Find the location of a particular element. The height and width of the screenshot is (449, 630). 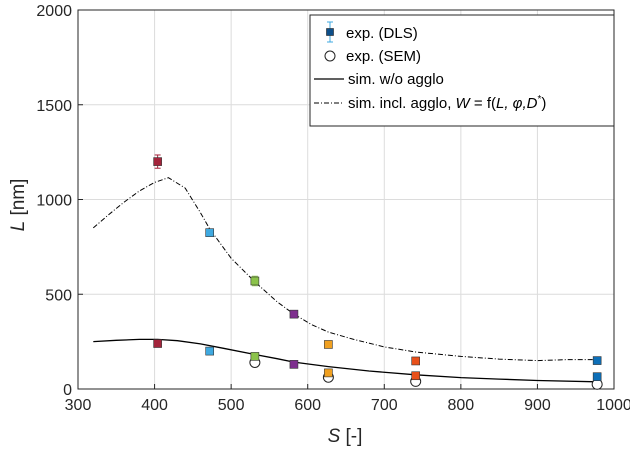

legend-label-dls: exp. (DLS) is located at coordinates (382, 33).